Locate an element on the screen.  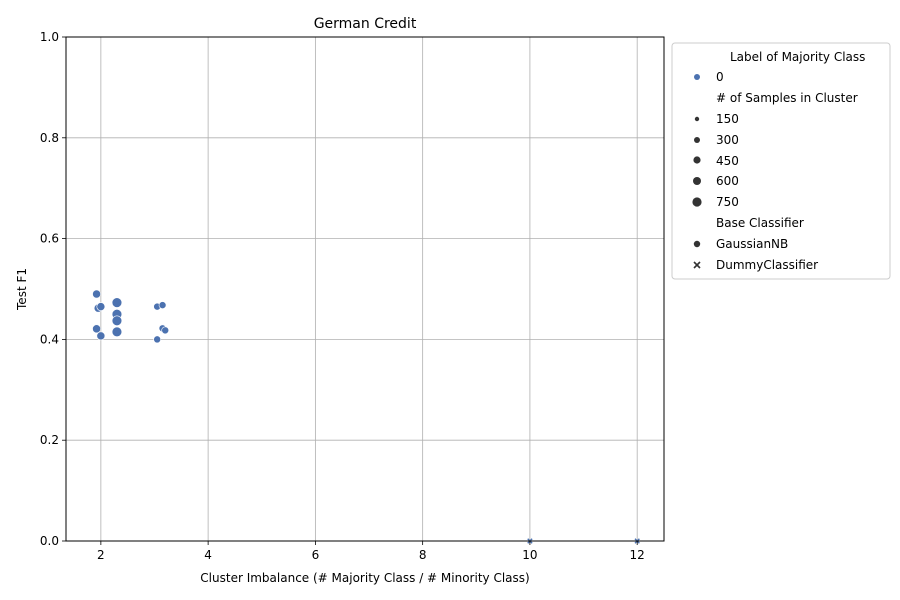
legend-size-item: 450 is located at coordinates (727, 161).